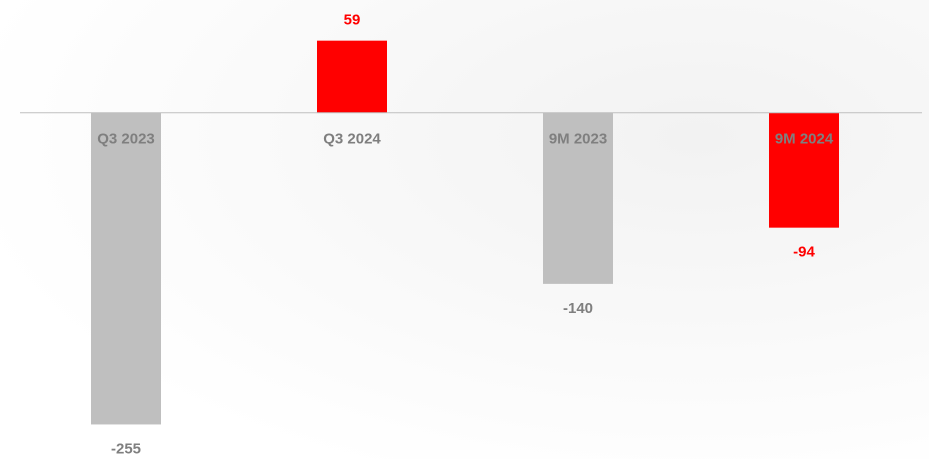  What do you see at coordinates (578, 139) in the screenshot?
I see `x-tick-label: 9M 2023` at bounding box center [578, 139].